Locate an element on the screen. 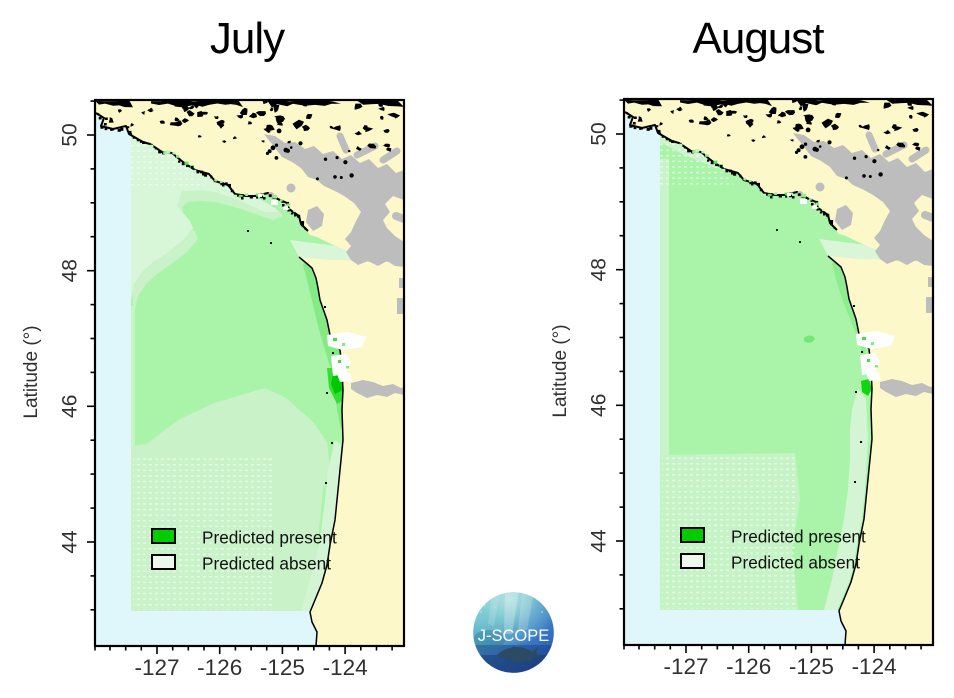  svg-text: J-SCOPE is located at coordinates (514, 636).